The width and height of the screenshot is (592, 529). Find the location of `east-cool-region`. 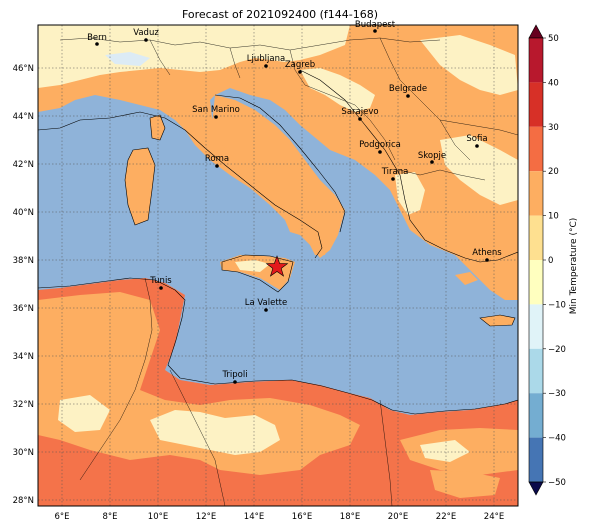

east-cool-region is located at coordinates (469, 65).